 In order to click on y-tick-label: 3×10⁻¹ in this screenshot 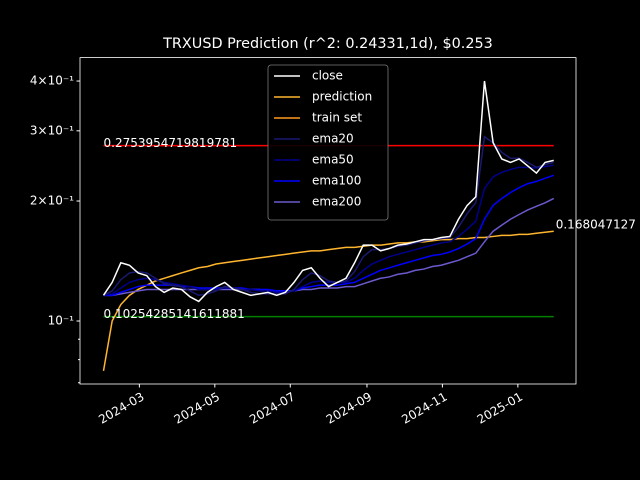, I will do `click(52, 130)`.